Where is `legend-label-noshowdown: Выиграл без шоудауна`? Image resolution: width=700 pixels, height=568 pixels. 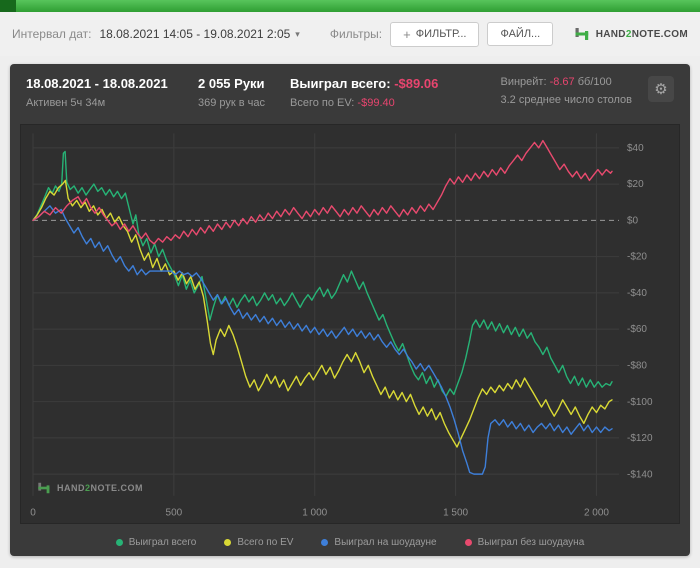
legend-label-noshowdown: Выиграл без шоудауна is located at coordinates (531, 542).